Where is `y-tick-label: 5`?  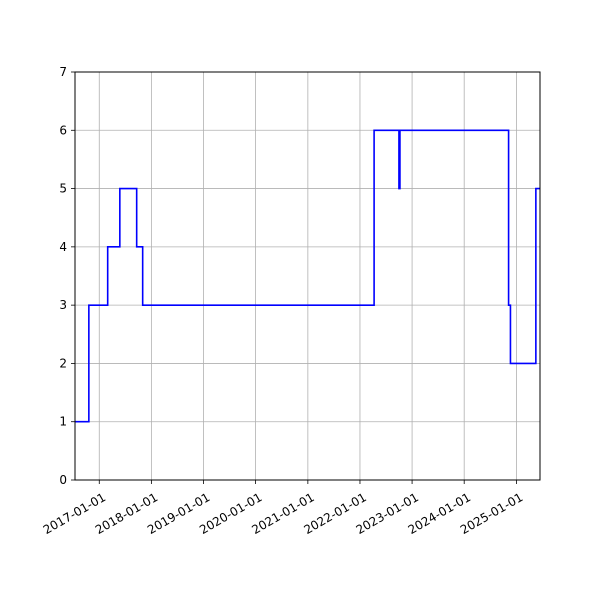
y-tick-label: 5 is located at coordinates (63, 189).